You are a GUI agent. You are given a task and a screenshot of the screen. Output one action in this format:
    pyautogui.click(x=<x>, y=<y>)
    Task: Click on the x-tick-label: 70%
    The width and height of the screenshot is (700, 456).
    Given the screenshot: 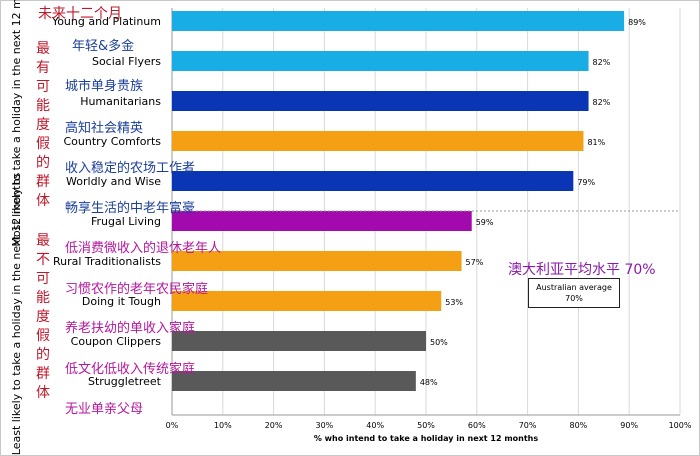 What is the action you would take?
    pyautogui.click(x=528, y=425)
    